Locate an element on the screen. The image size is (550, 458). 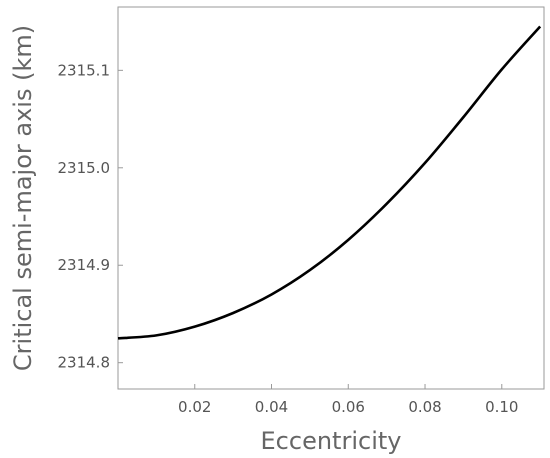
y-tick-label: 2314.8 is located at coordinates (84, 363).